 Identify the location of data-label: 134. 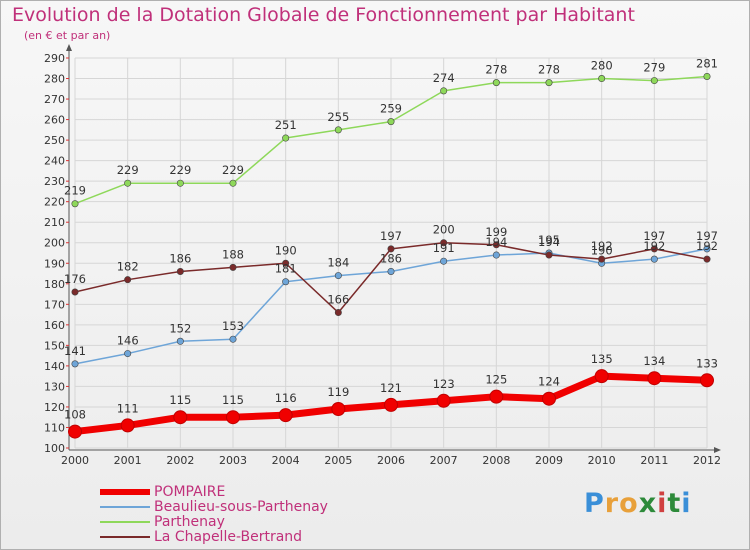
(654, 361).